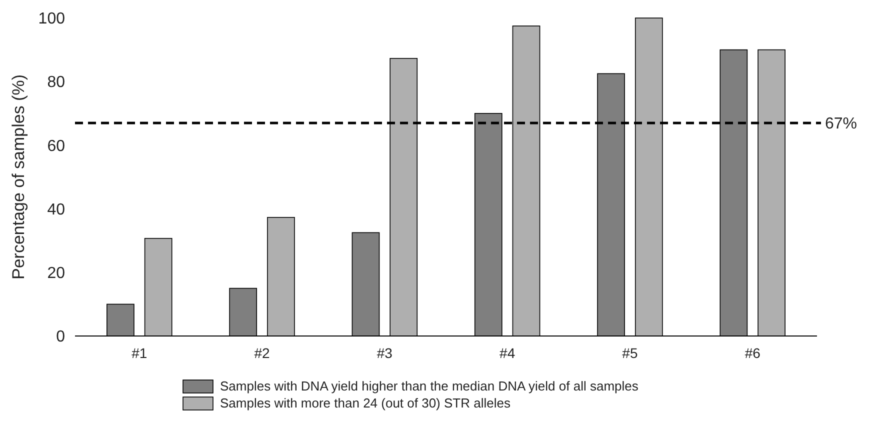  What do you see at coordinates (841, 124) in the screenshot?
I see `ref-line-label: 67%` at bounding box center [841, 124].